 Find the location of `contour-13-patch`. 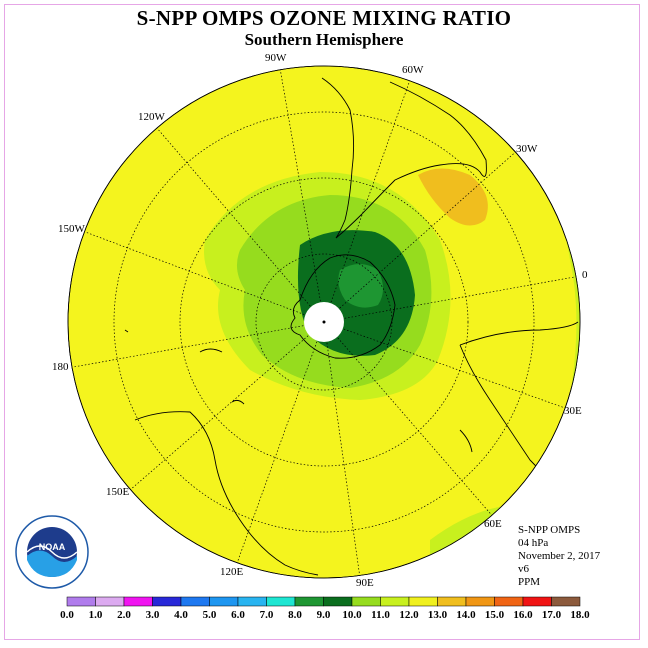

contour-13-patch is located at coordinates (453, 197).